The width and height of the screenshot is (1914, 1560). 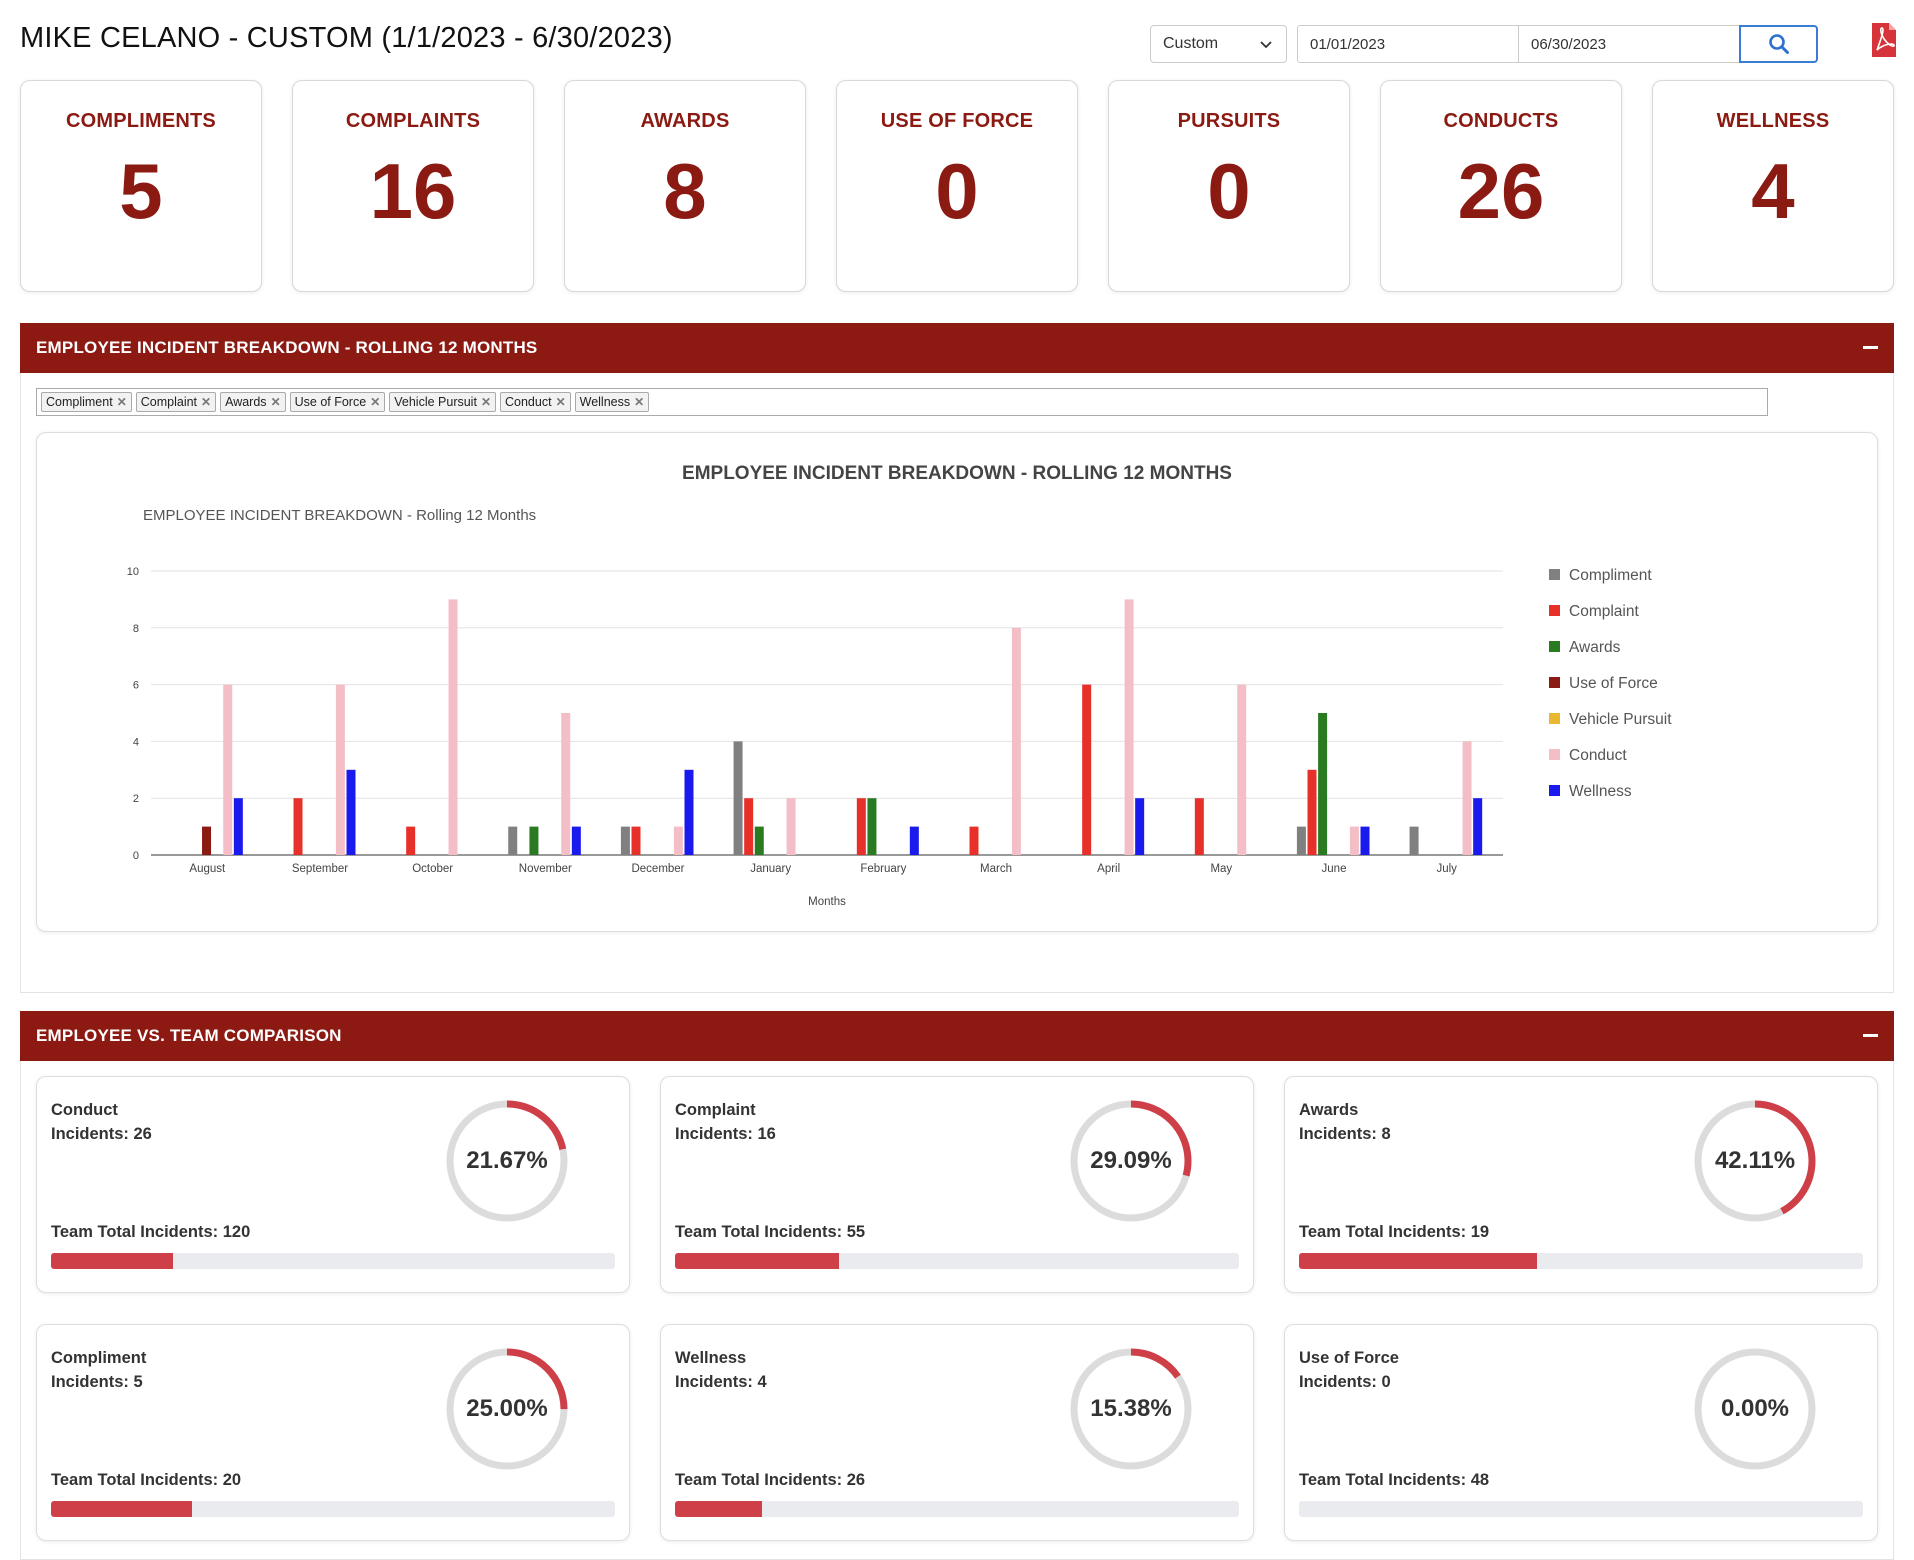 I want to click on date-range-controls: Custom 01/01/2023 06/30/2023, so click(x=1484, y=44).